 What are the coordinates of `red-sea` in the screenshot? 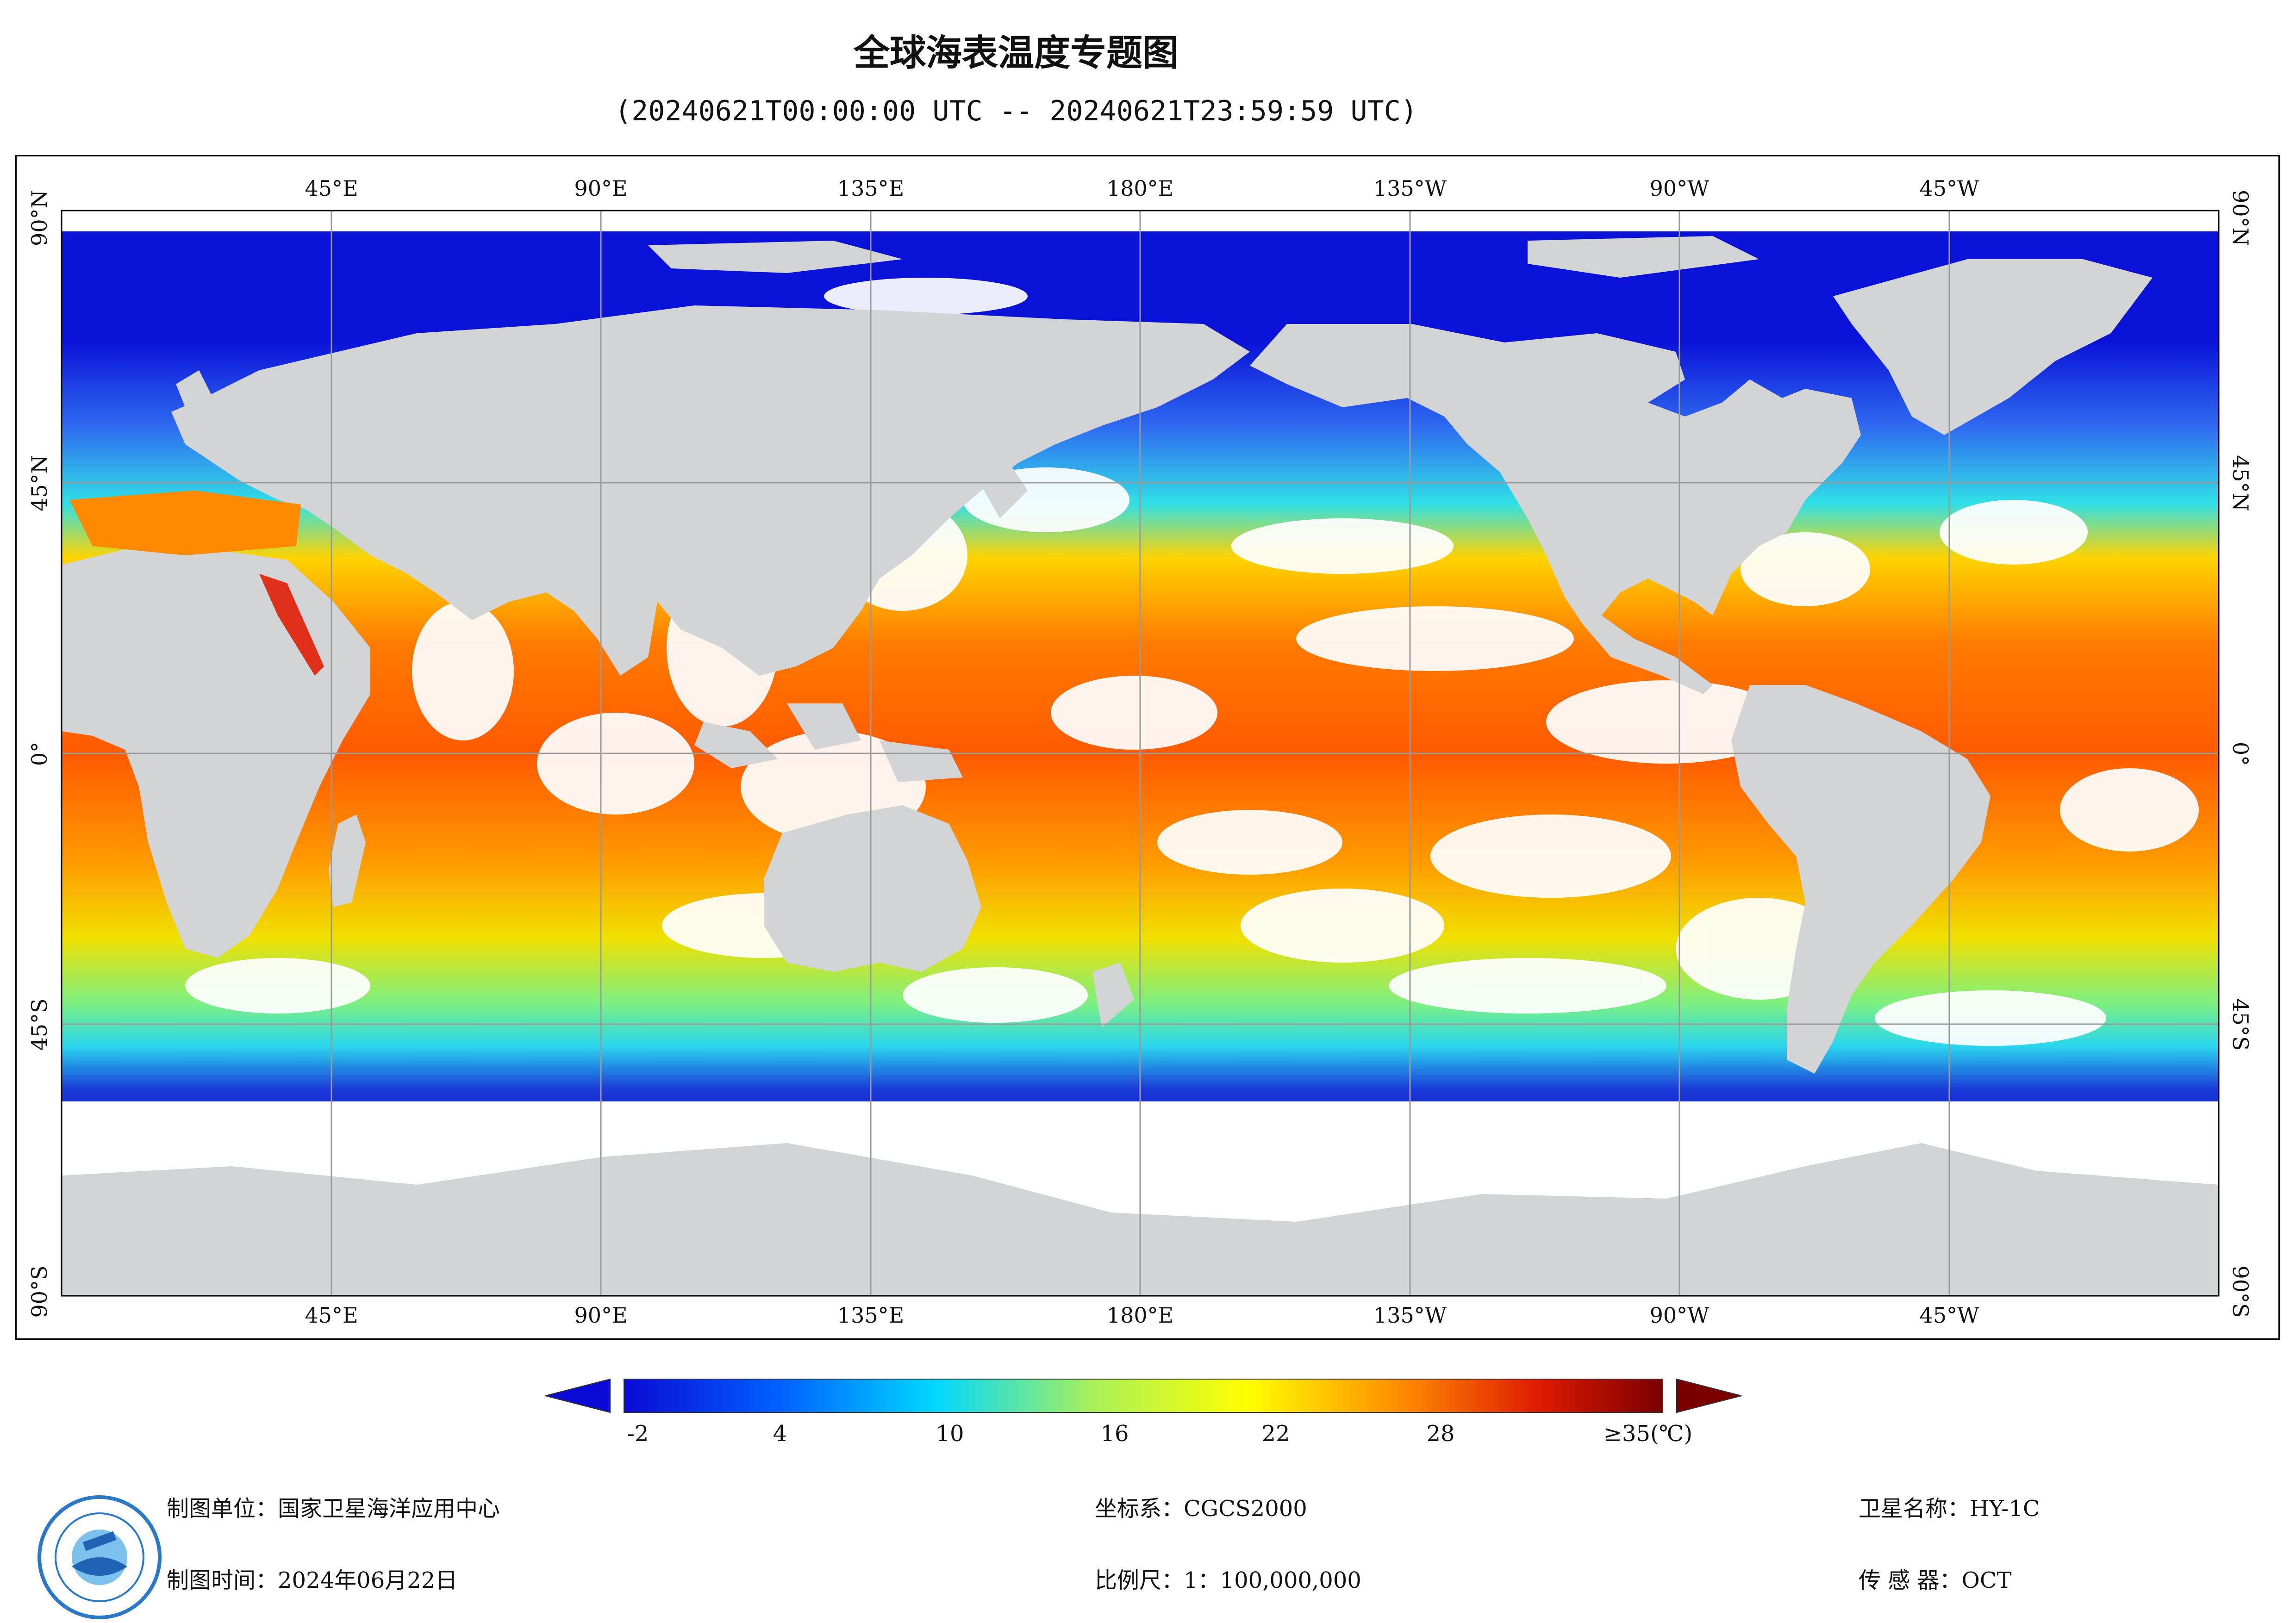 It's located at (291, 625).